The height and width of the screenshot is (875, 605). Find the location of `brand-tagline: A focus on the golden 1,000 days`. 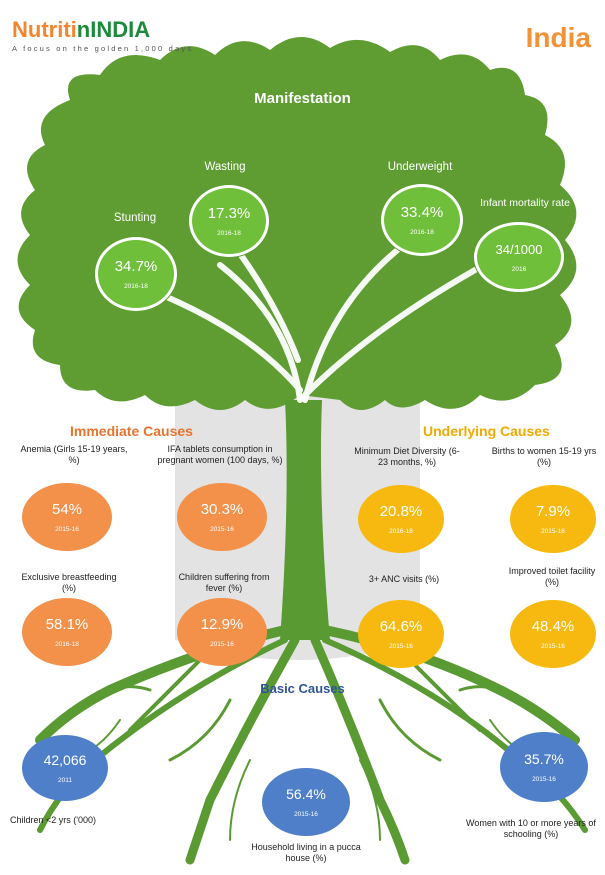

brand-tagline: A focus on the golden 1,000 days is located at coordinates (103, 48).